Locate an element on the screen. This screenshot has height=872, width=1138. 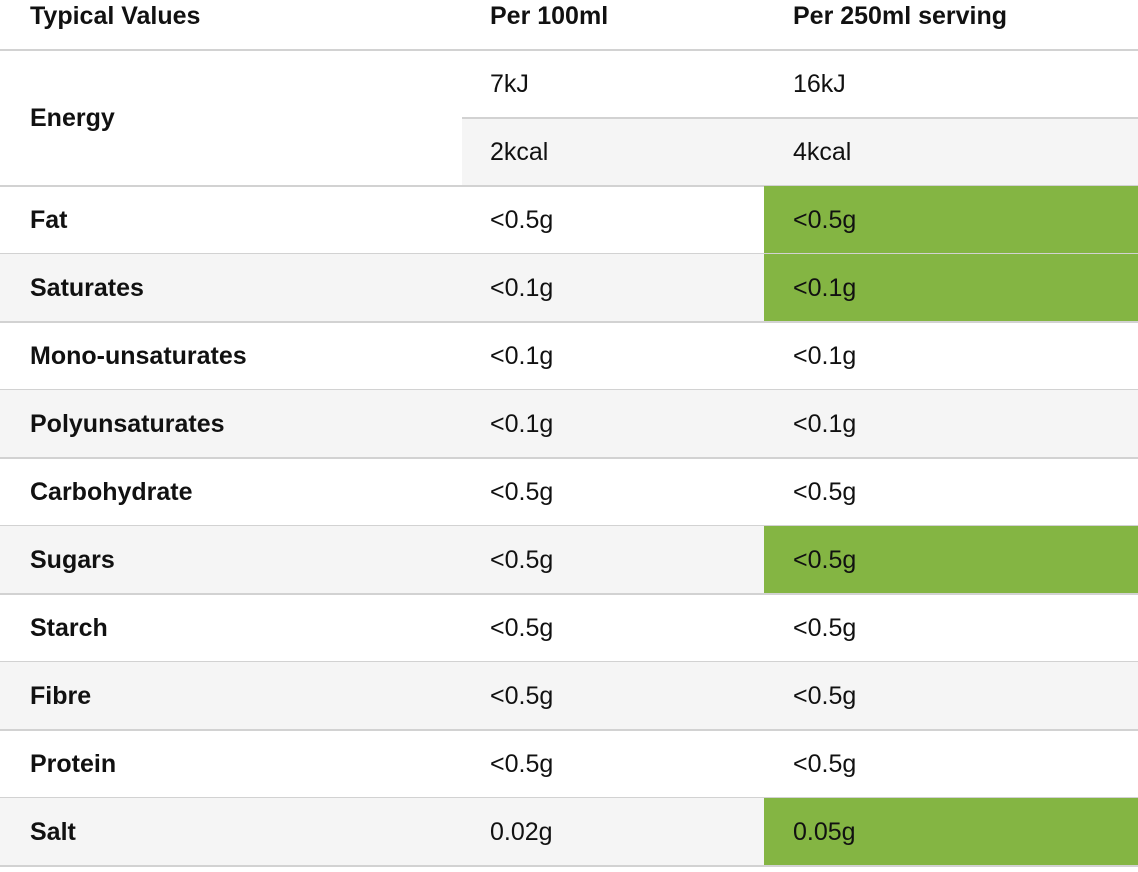
header-cell: Typical Values is located at coordinates (115, 16).